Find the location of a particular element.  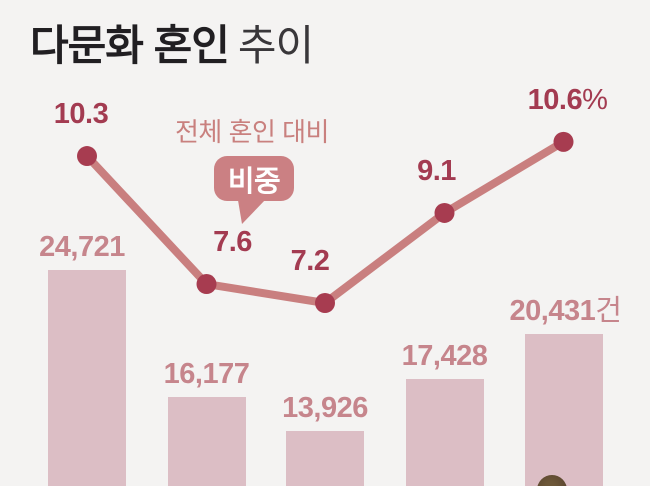

share-value-label-1: 7.6 is located at coordinates (232, 242).